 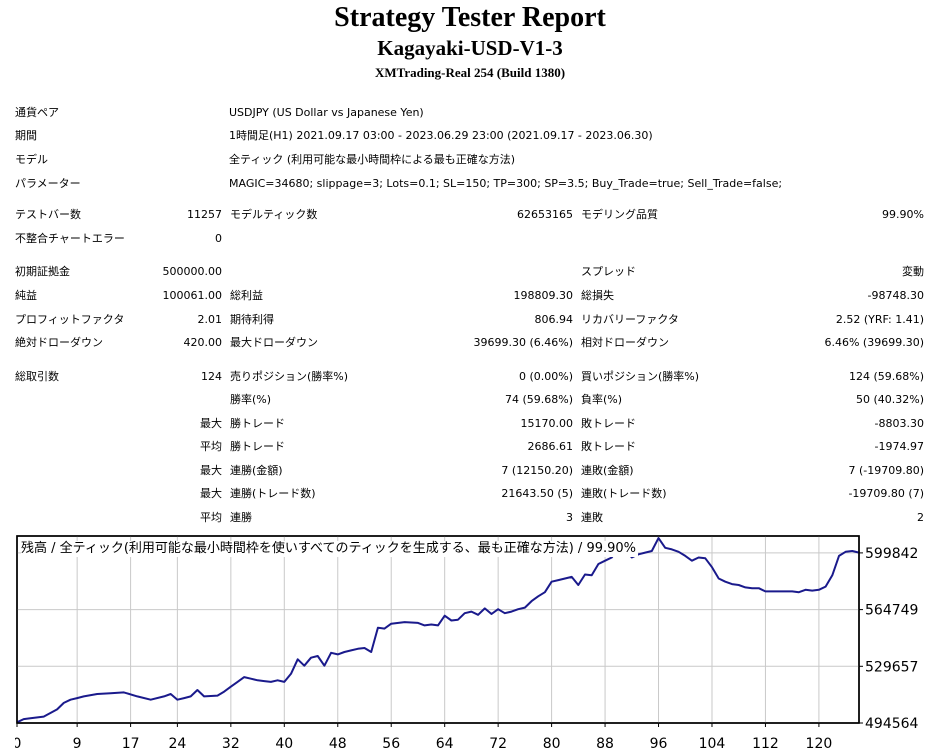 What do you see at coordinates (547, 423) in the screenshot?
I see `largest-win-value: 15170.00` at bounding box center [547, 423].